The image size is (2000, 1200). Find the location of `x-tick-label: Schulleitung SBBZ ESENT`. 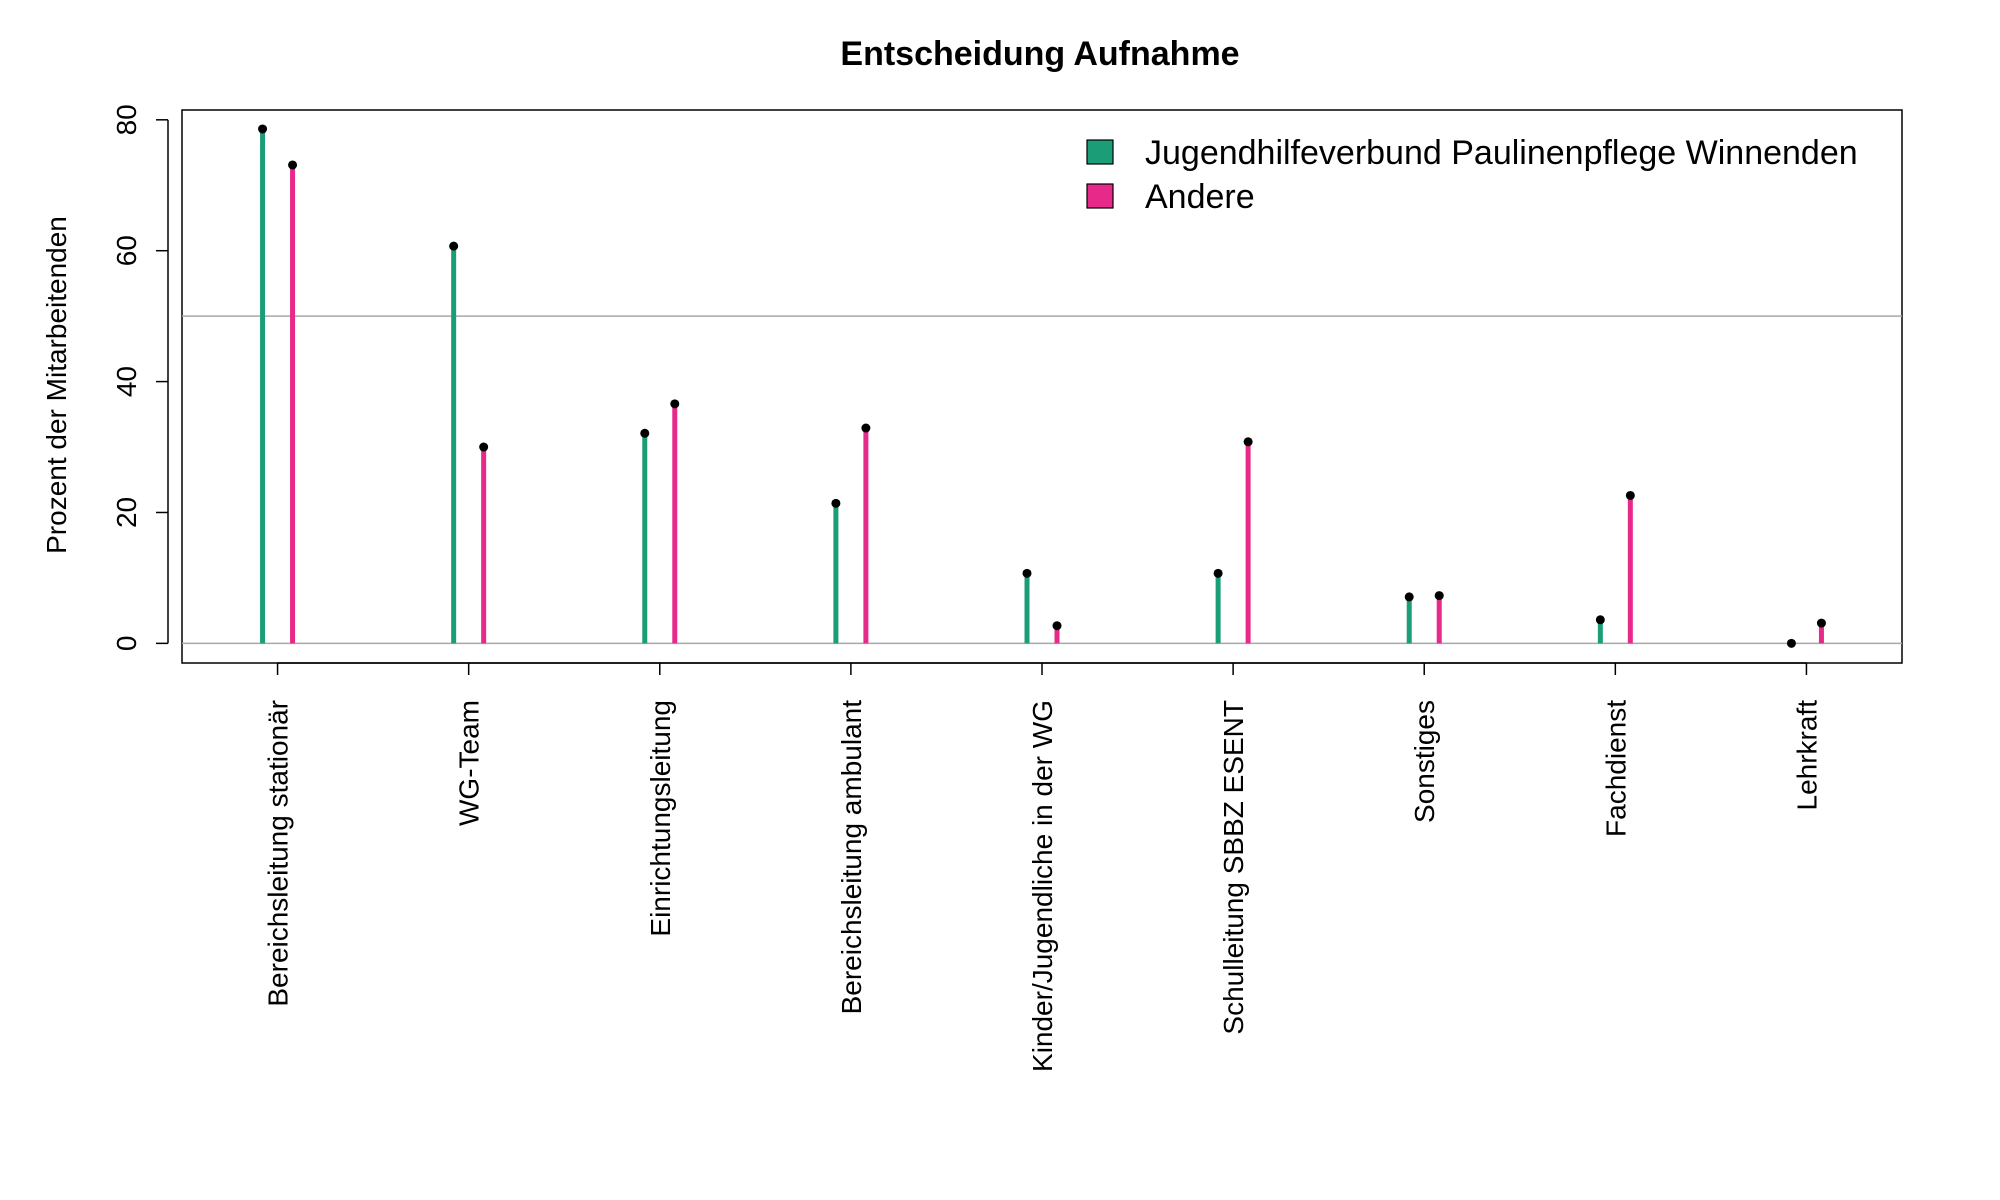

x-tick-label: Schulleitung SBBZ ESENT is located at coordinates (1233, 867).